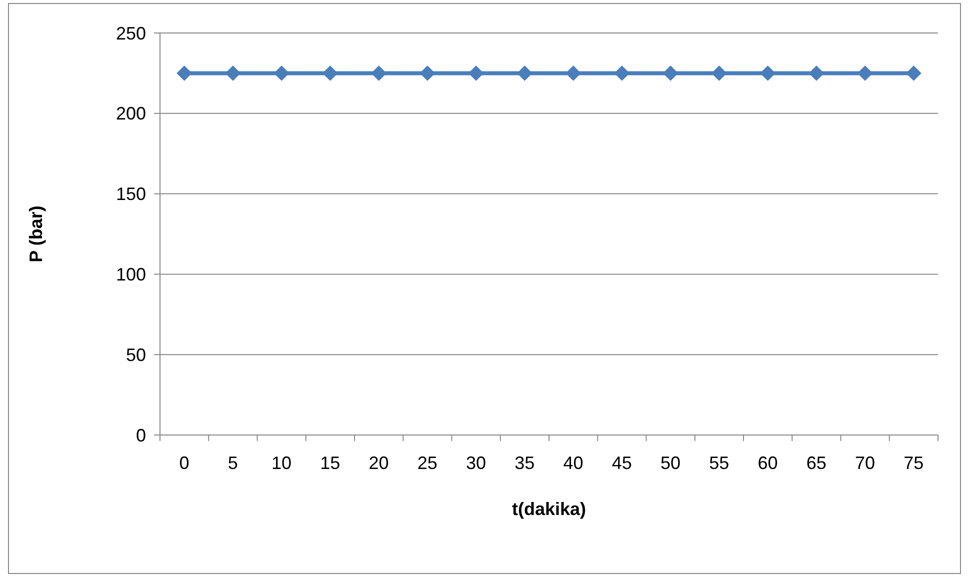  I want to click on x-tick-label: 5, so click(233, 463).